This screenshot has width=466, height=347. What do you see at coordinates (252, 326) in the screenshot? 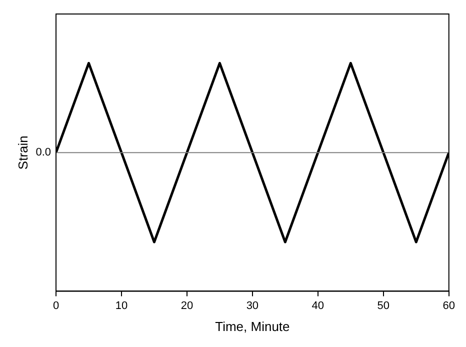
I see `x-axis-title: Time, Minute` at bounding box center [252, 326].